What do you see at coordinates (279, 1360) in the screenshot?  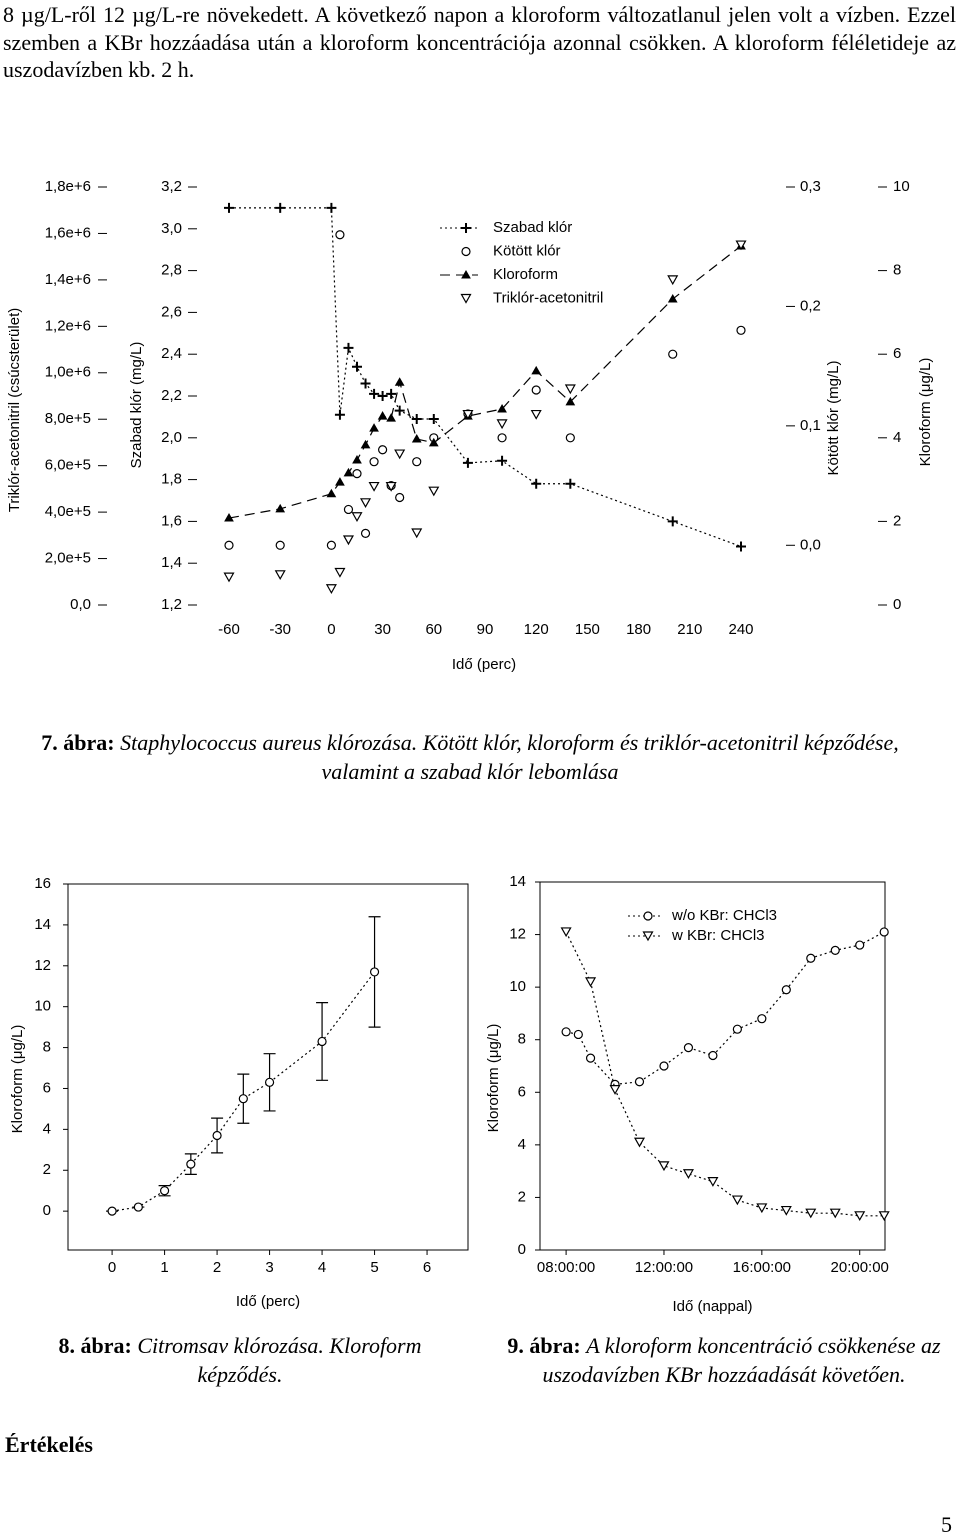 I see `caption-text: Citromsav klórozása. Kloroform képződés.` at bounding box center [279, 1360].